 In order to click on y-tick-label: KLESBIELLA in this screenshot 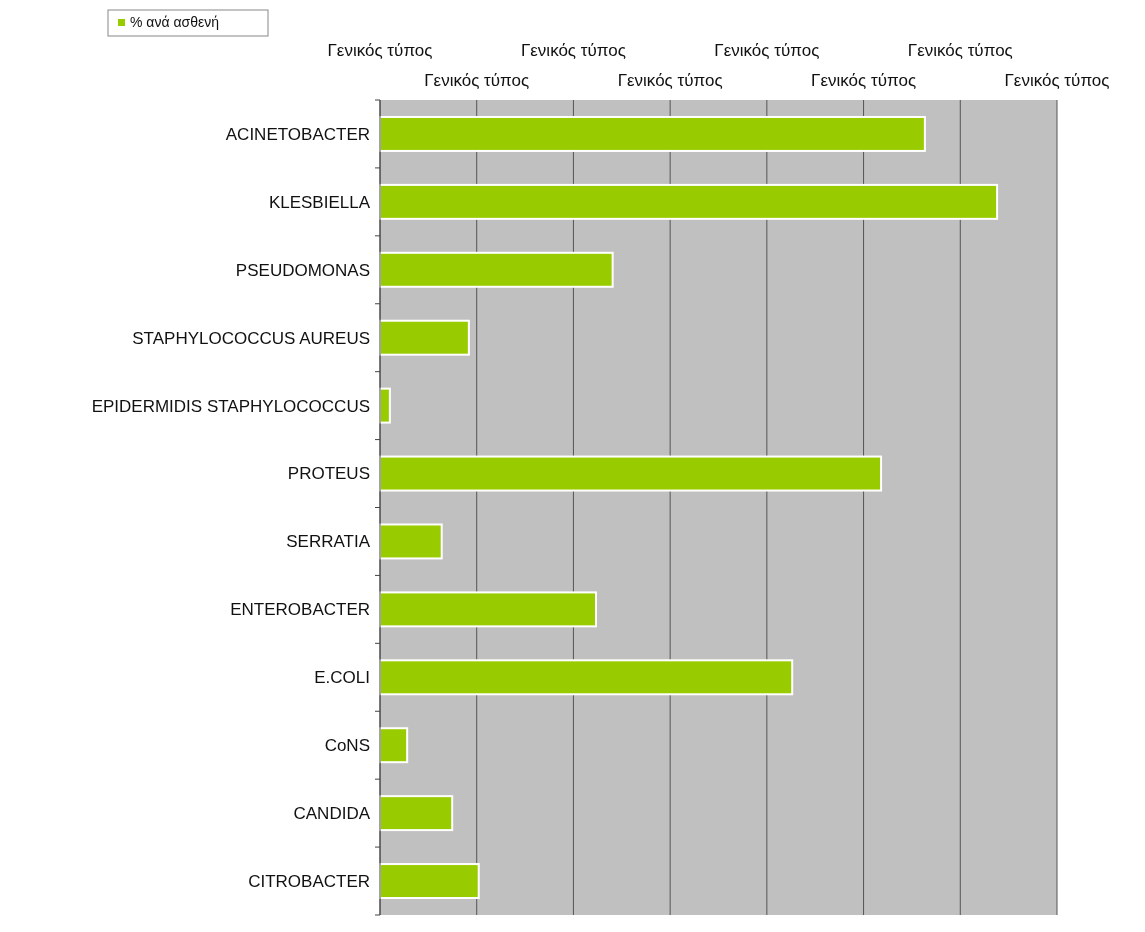, I will do `click(319, 202)`.